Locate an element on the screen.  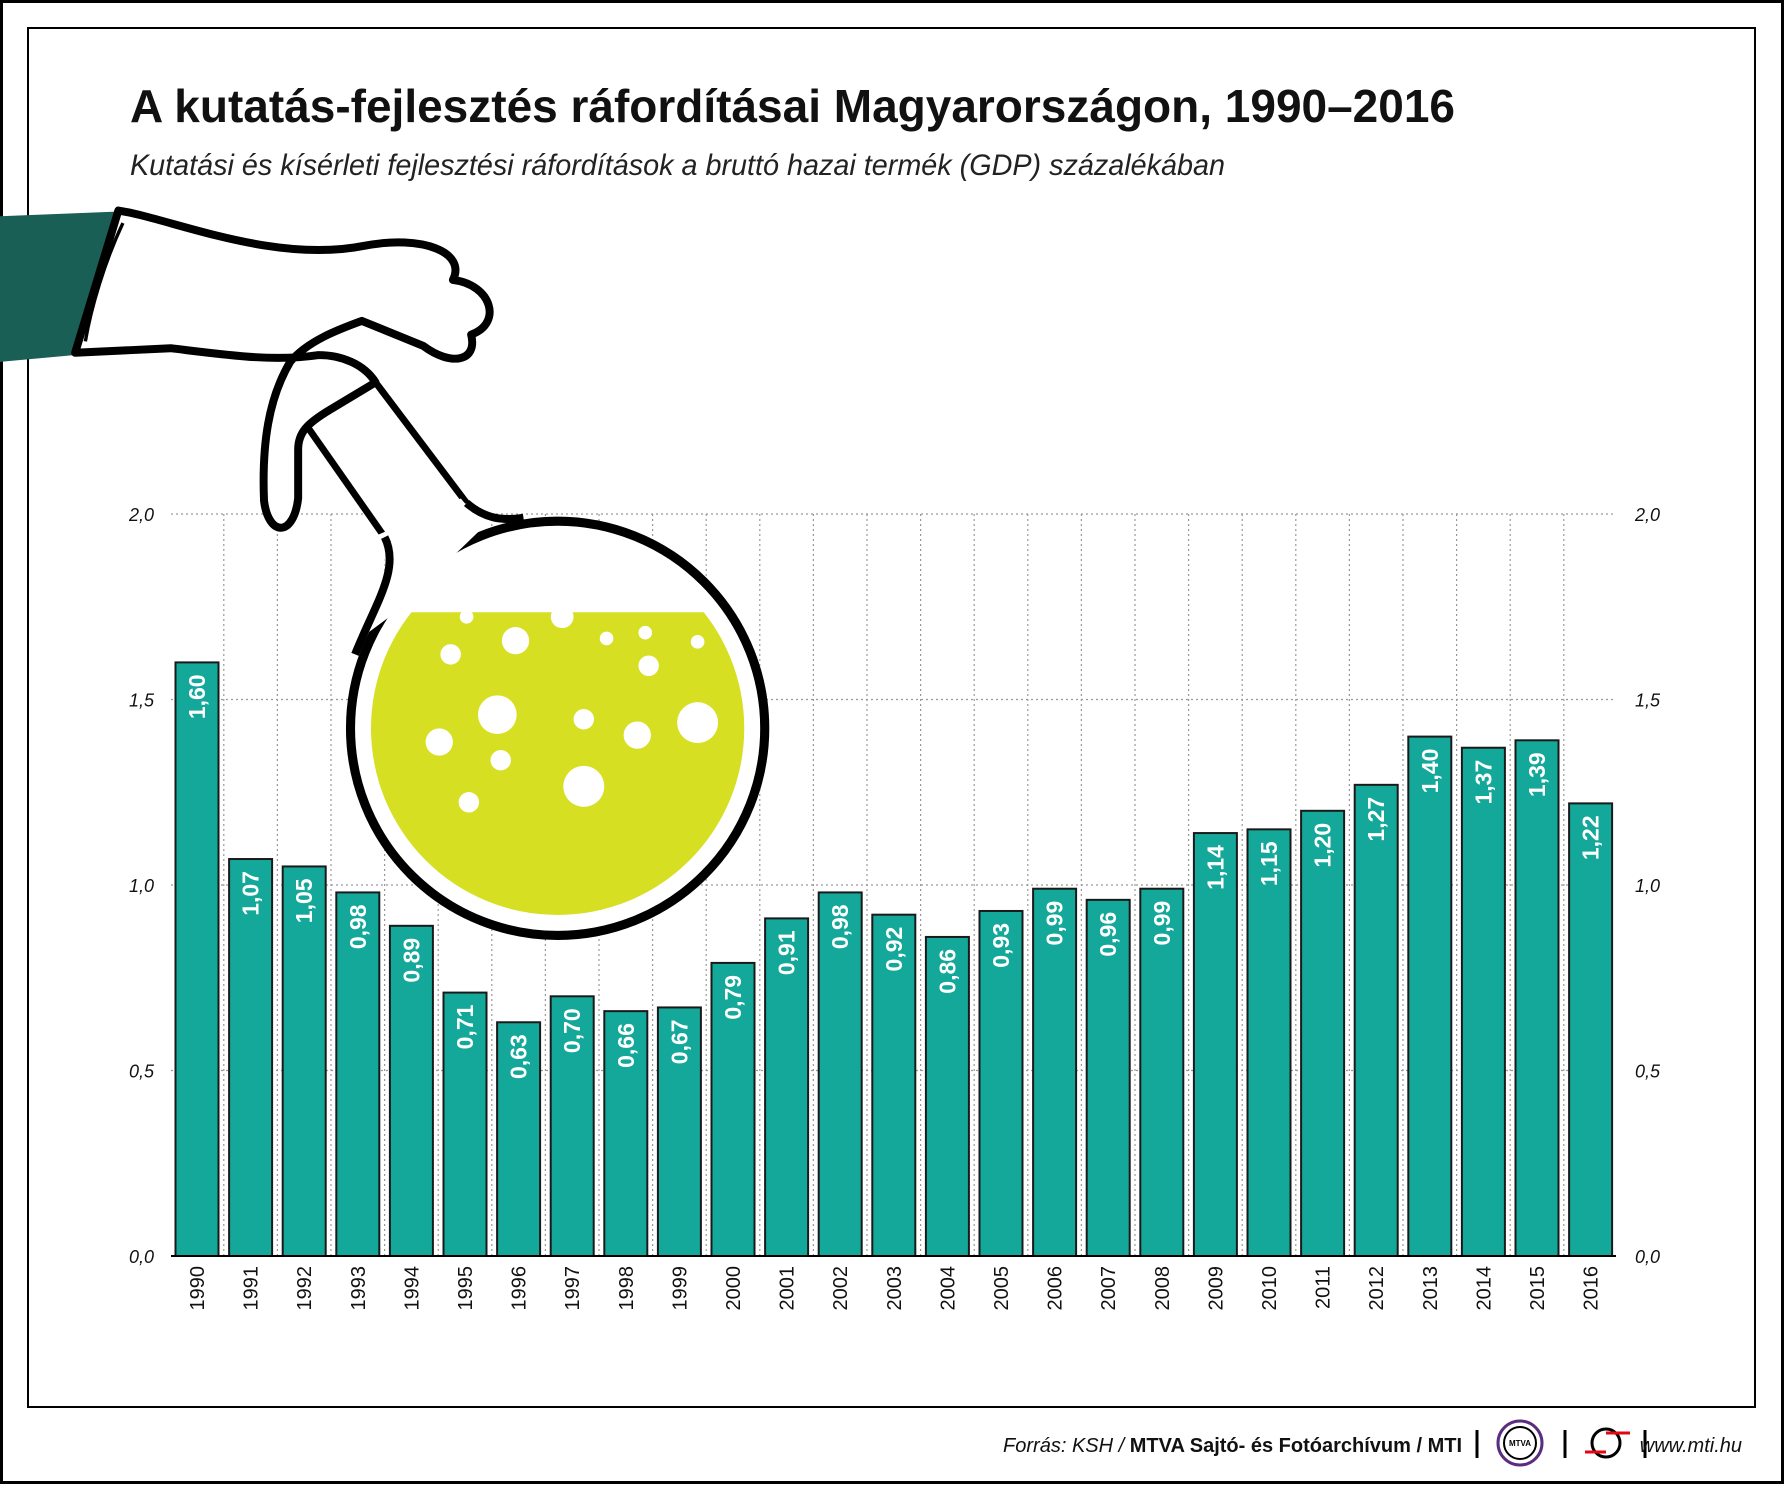
bar-2010 is located at coordinates (1269, 1042).